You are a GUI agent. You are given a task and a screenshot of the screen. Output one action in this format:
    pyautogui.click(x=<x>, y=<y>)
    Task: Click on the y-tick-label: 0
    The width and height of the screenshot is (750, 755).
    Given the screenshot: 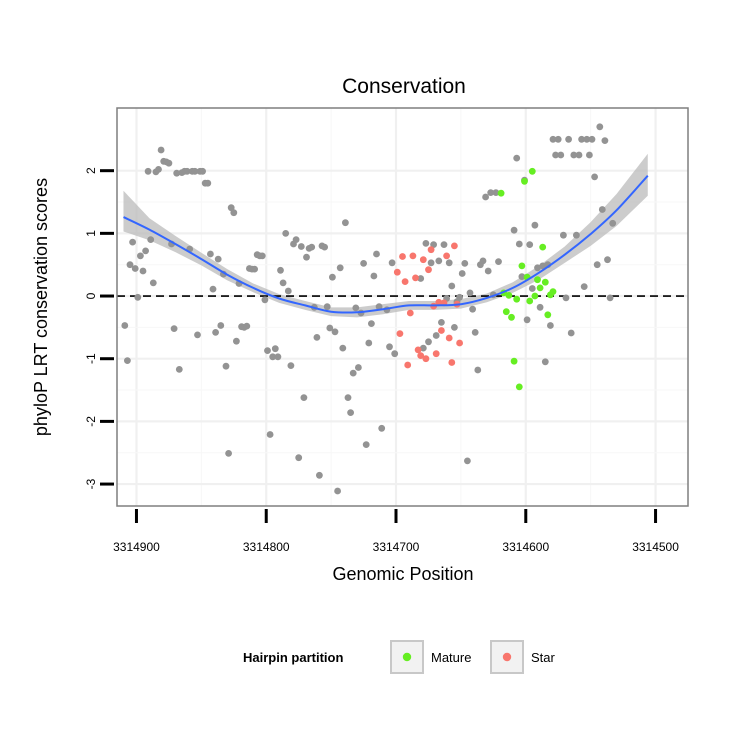 What is the action you would take?
    pyautogui.click(x=91, y=295)
    